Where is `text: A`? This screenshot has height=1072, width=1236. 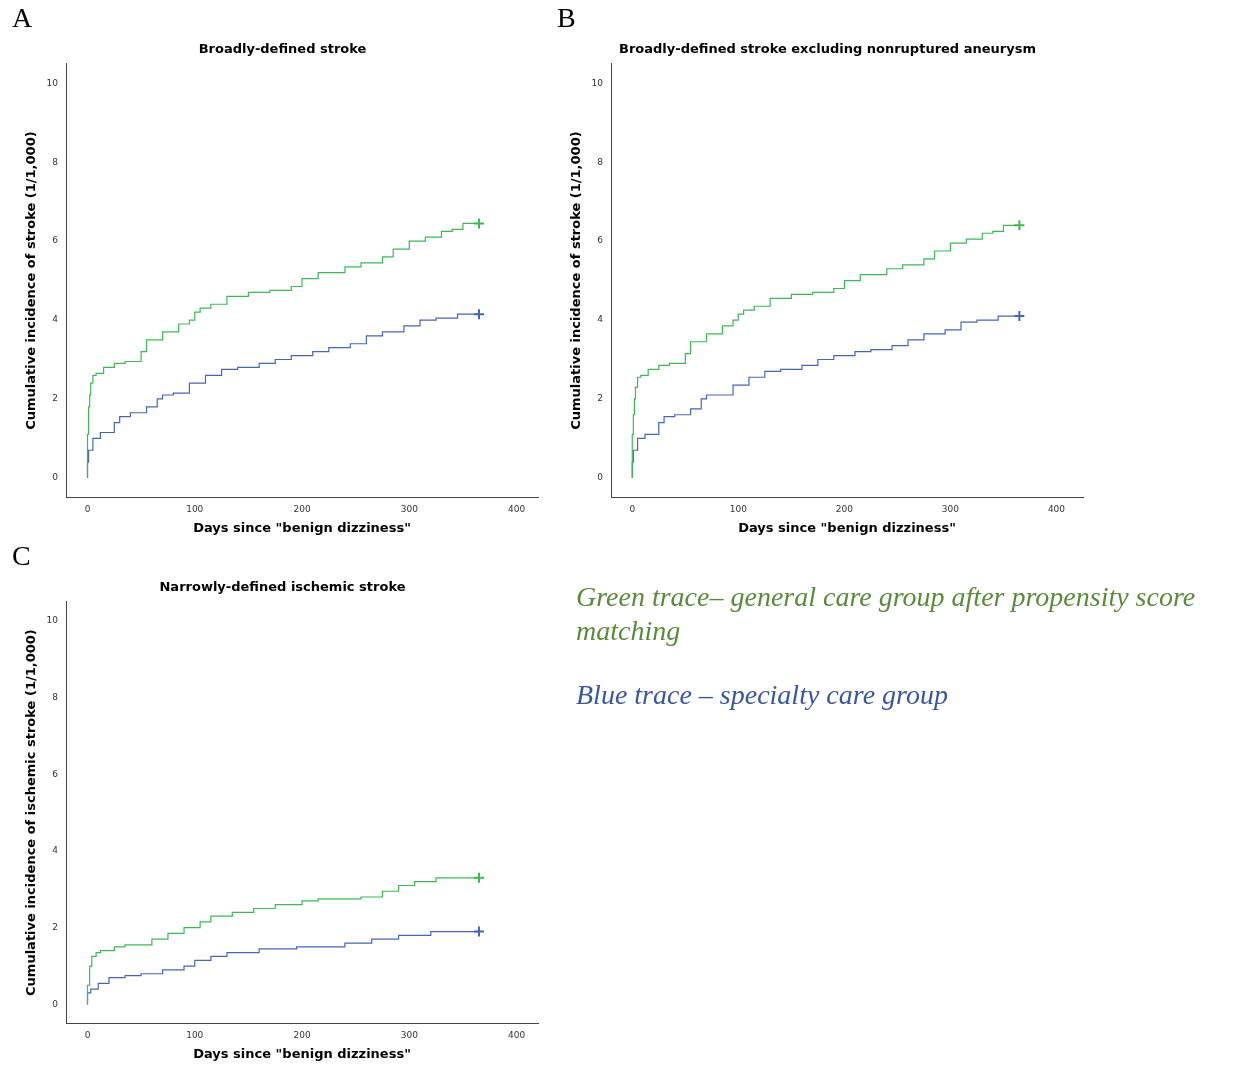
text: A is located at coordinates (22, 18).